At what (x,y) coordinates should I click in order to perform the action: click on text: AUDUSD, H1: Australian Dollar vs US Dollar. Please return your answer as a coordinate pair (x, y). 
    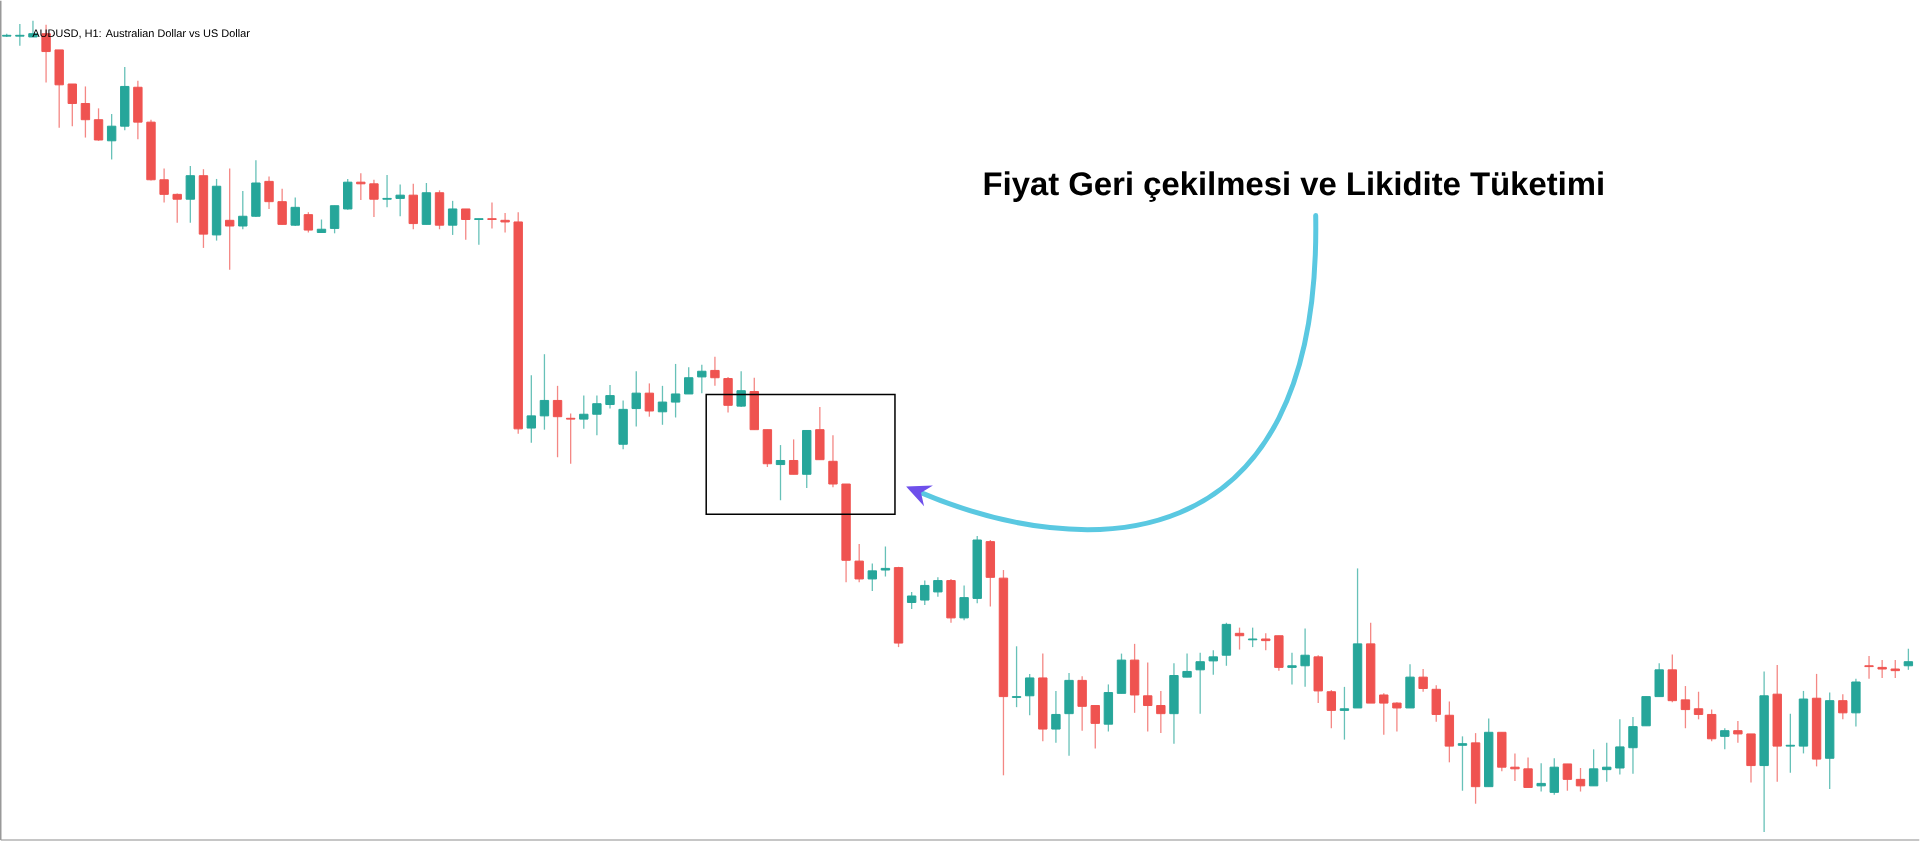
    Looking at the image, I should click on (141, 34).